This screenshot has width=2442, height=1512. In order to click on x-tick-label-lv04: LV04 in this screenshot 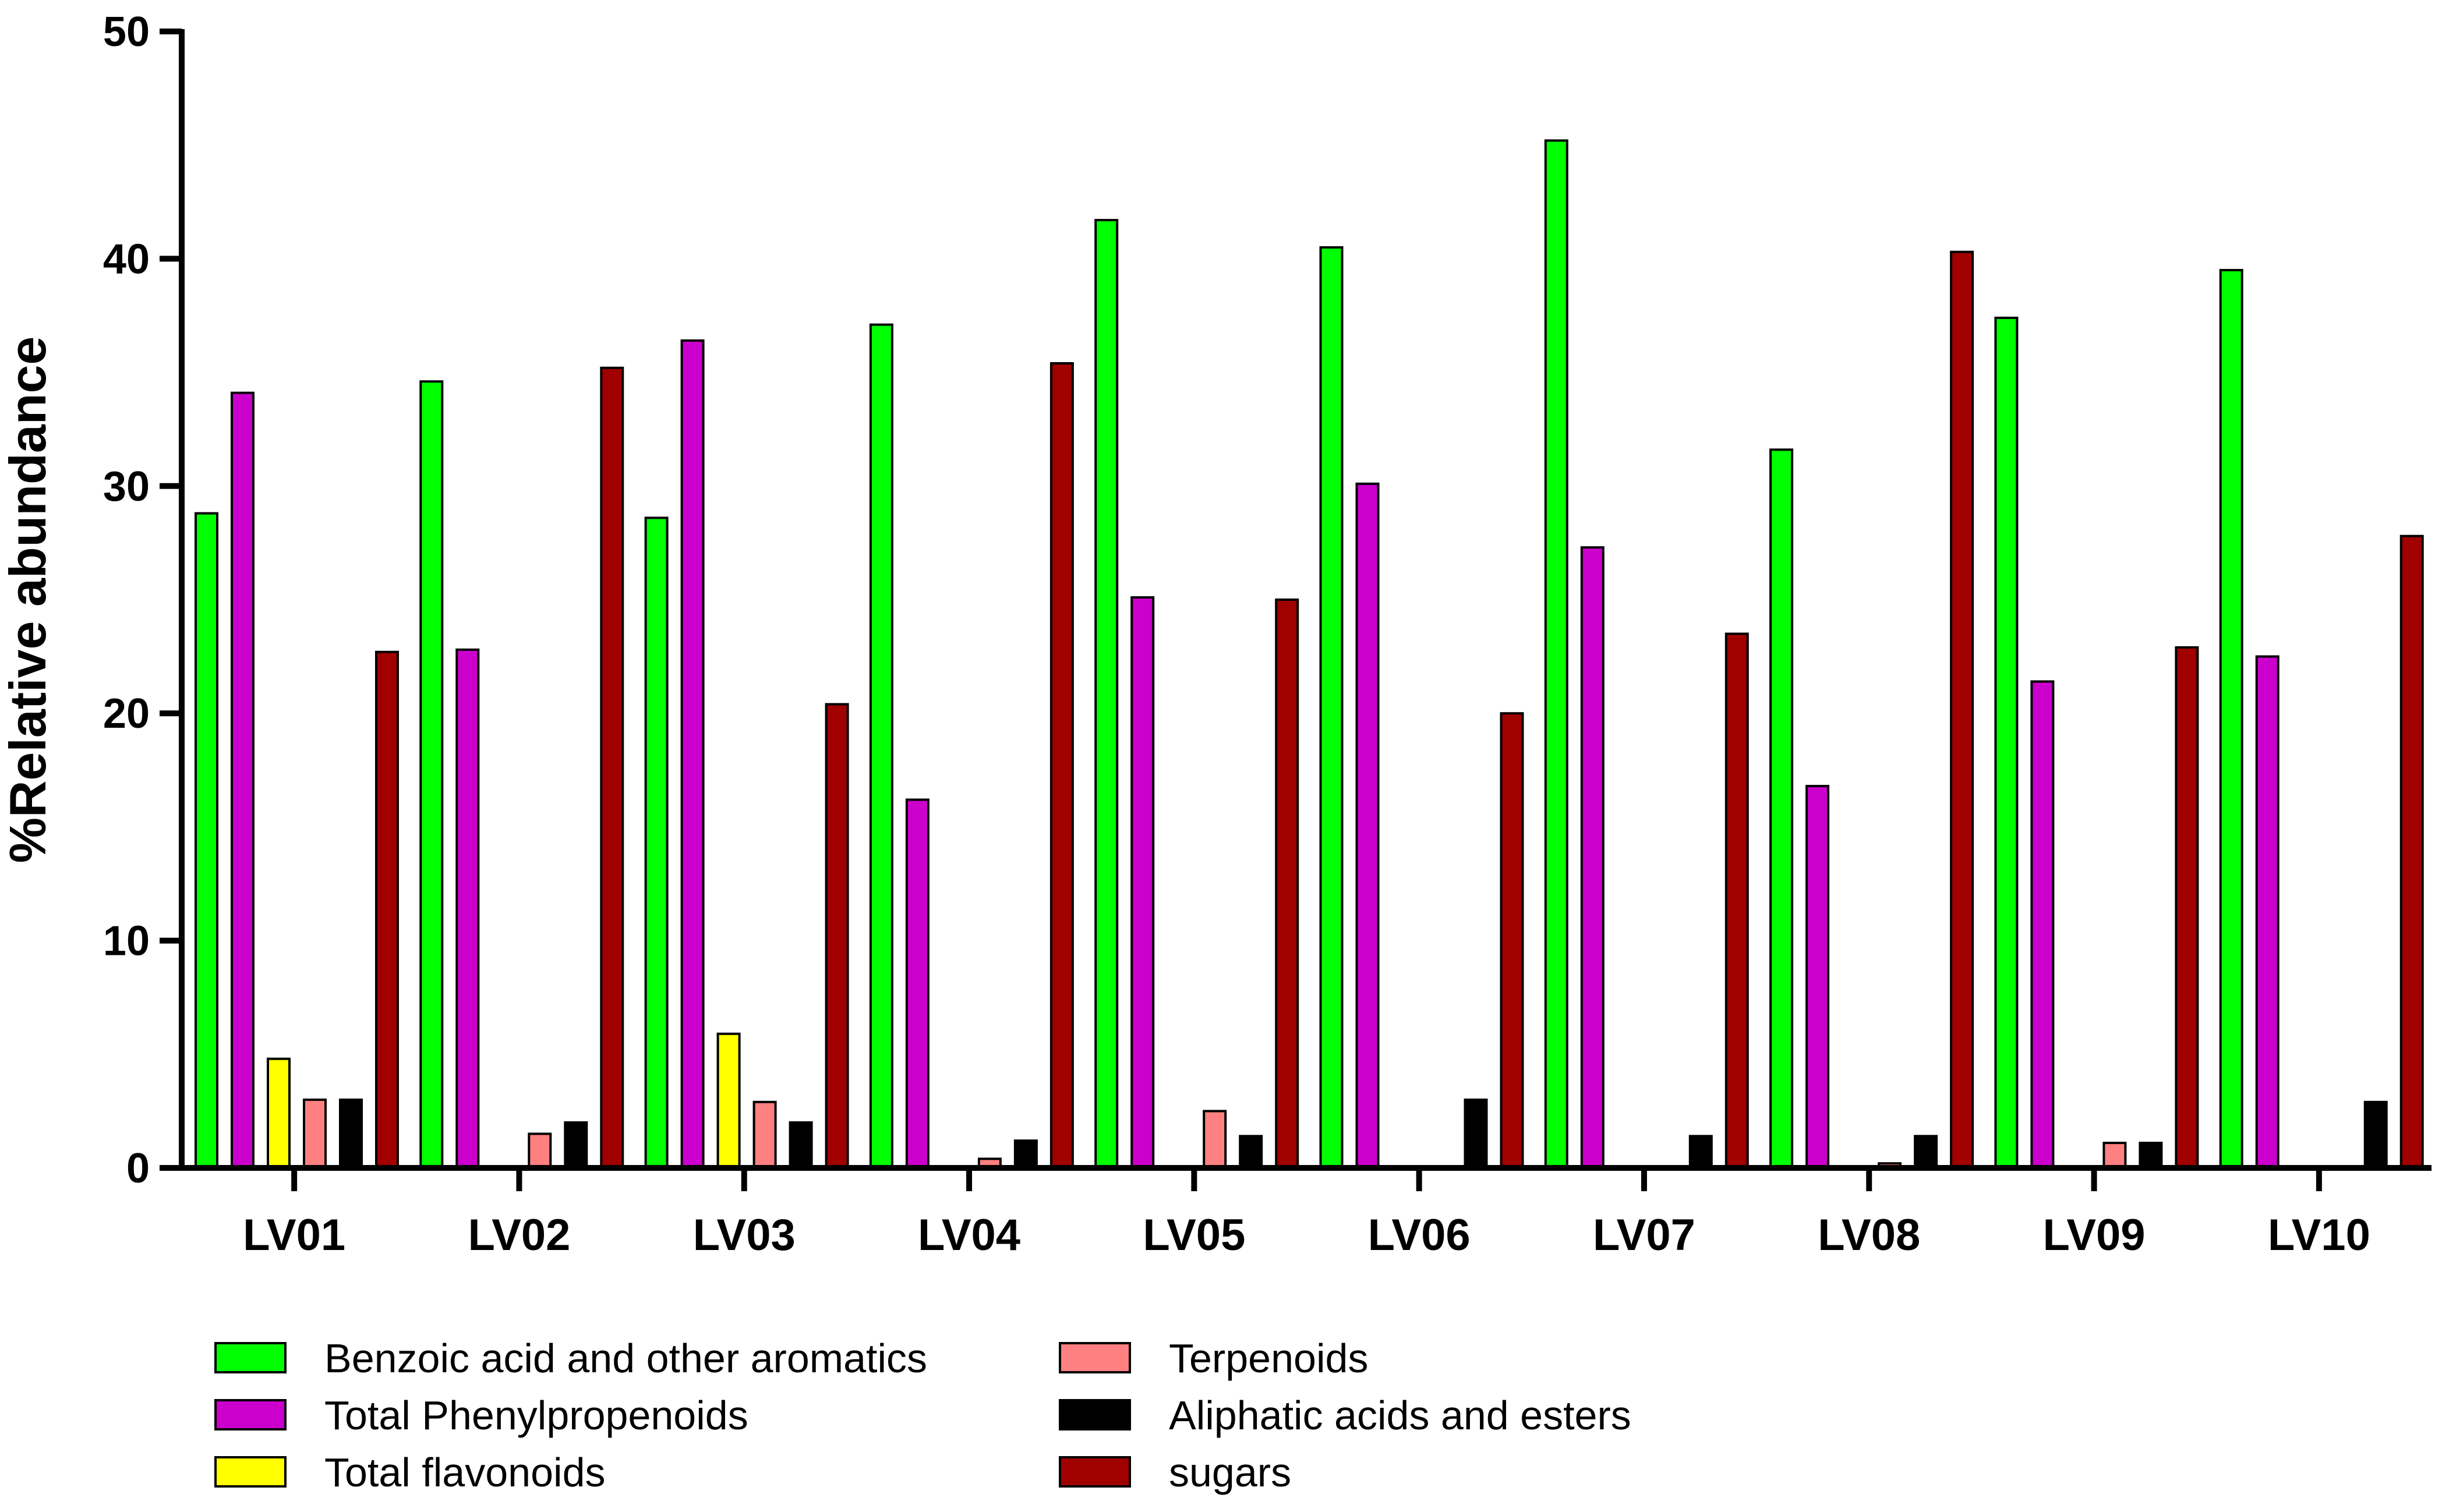, I will do `click(969, 1235)`.